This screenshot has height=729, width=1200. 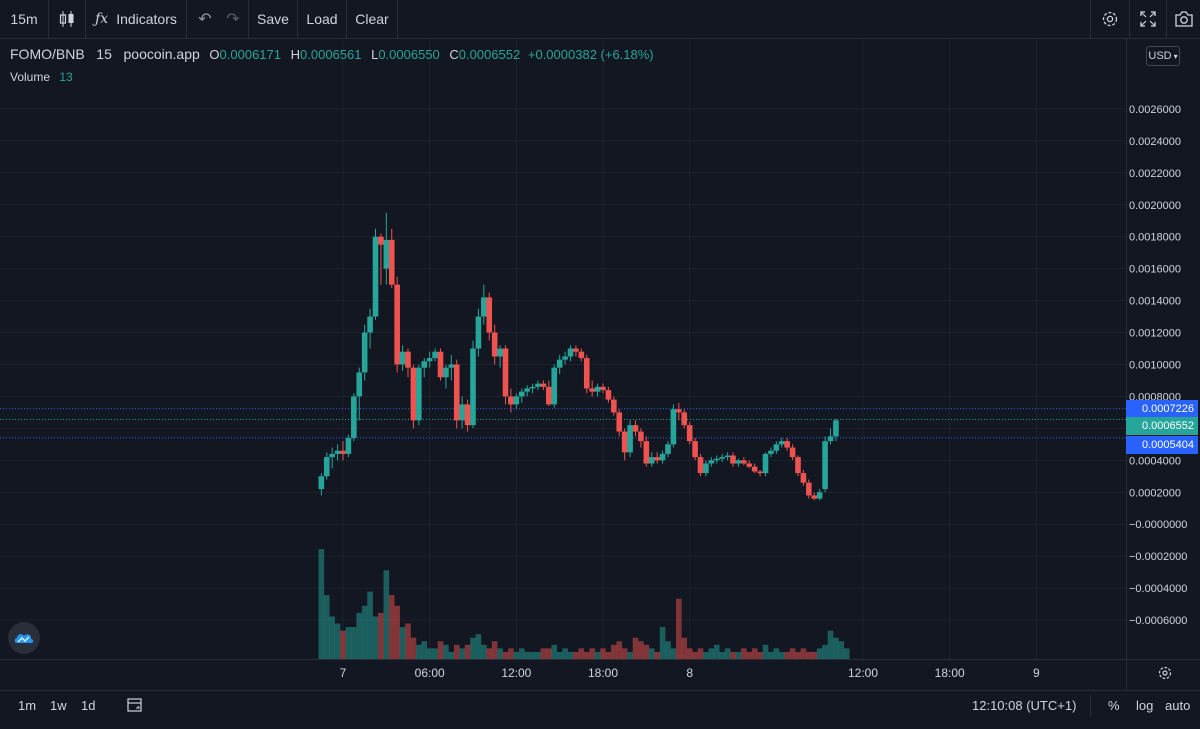 I want to click on y-tick-label: 0.0026000, so click(x=1155, y=110).